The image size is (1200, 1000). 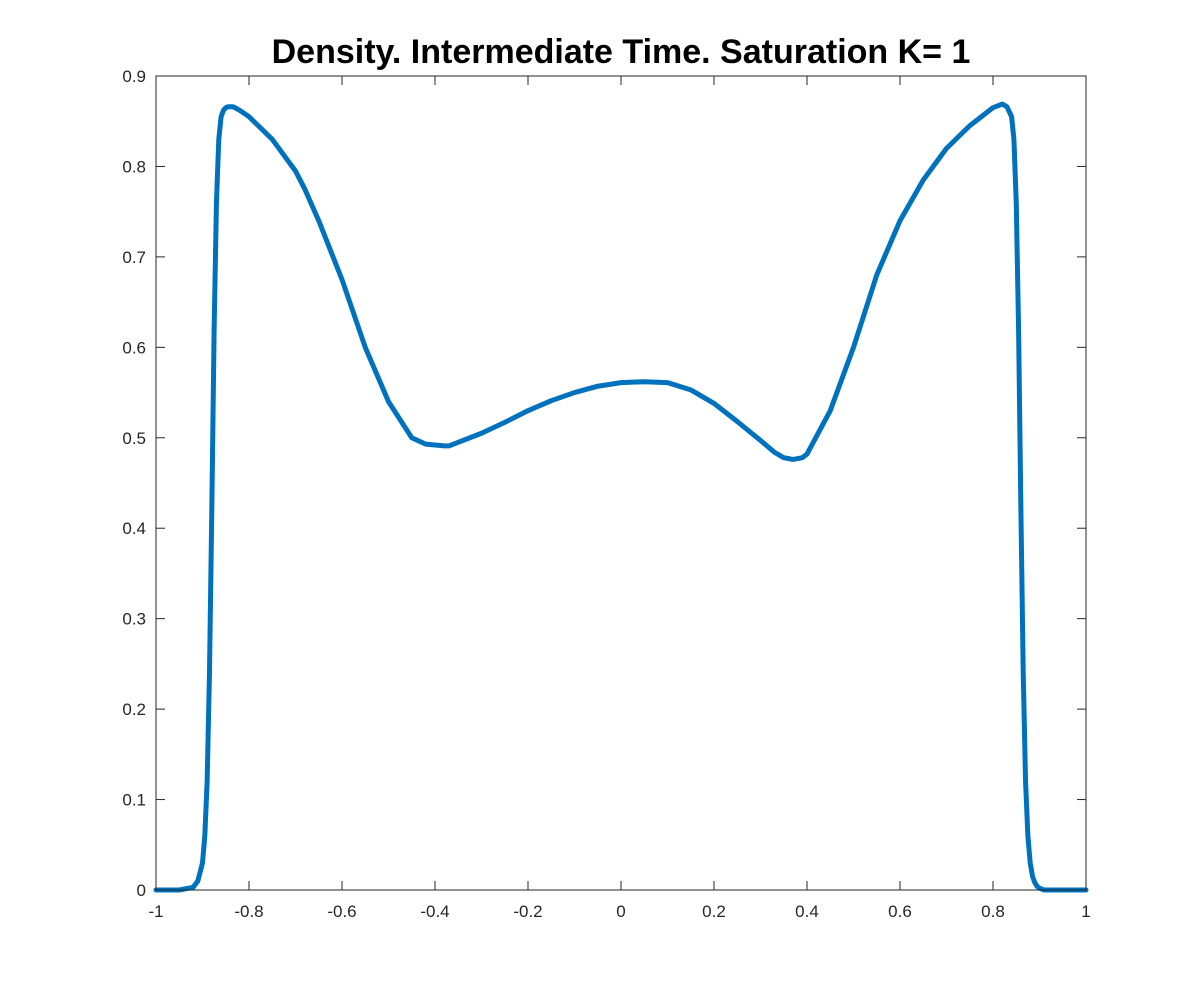 What do you see at coordinates (134, 709) in the screenshot?
I see `y-tick-label: 0.2` at bounding box center [134, 709].